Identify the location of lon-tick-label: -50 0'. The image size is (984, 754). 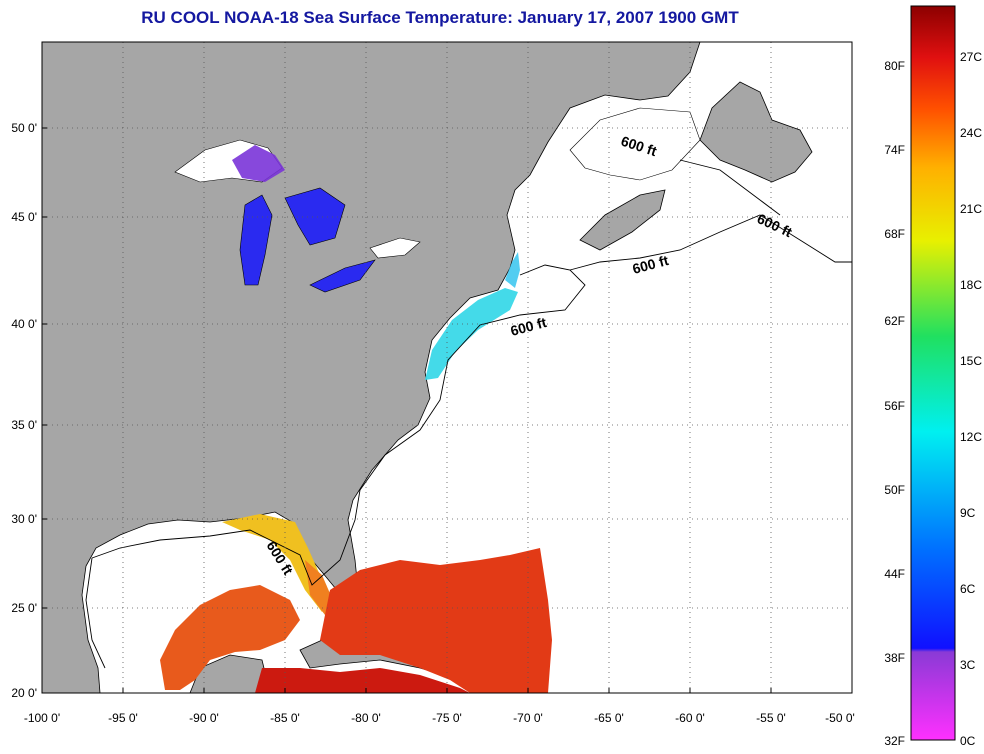
(840, 718).